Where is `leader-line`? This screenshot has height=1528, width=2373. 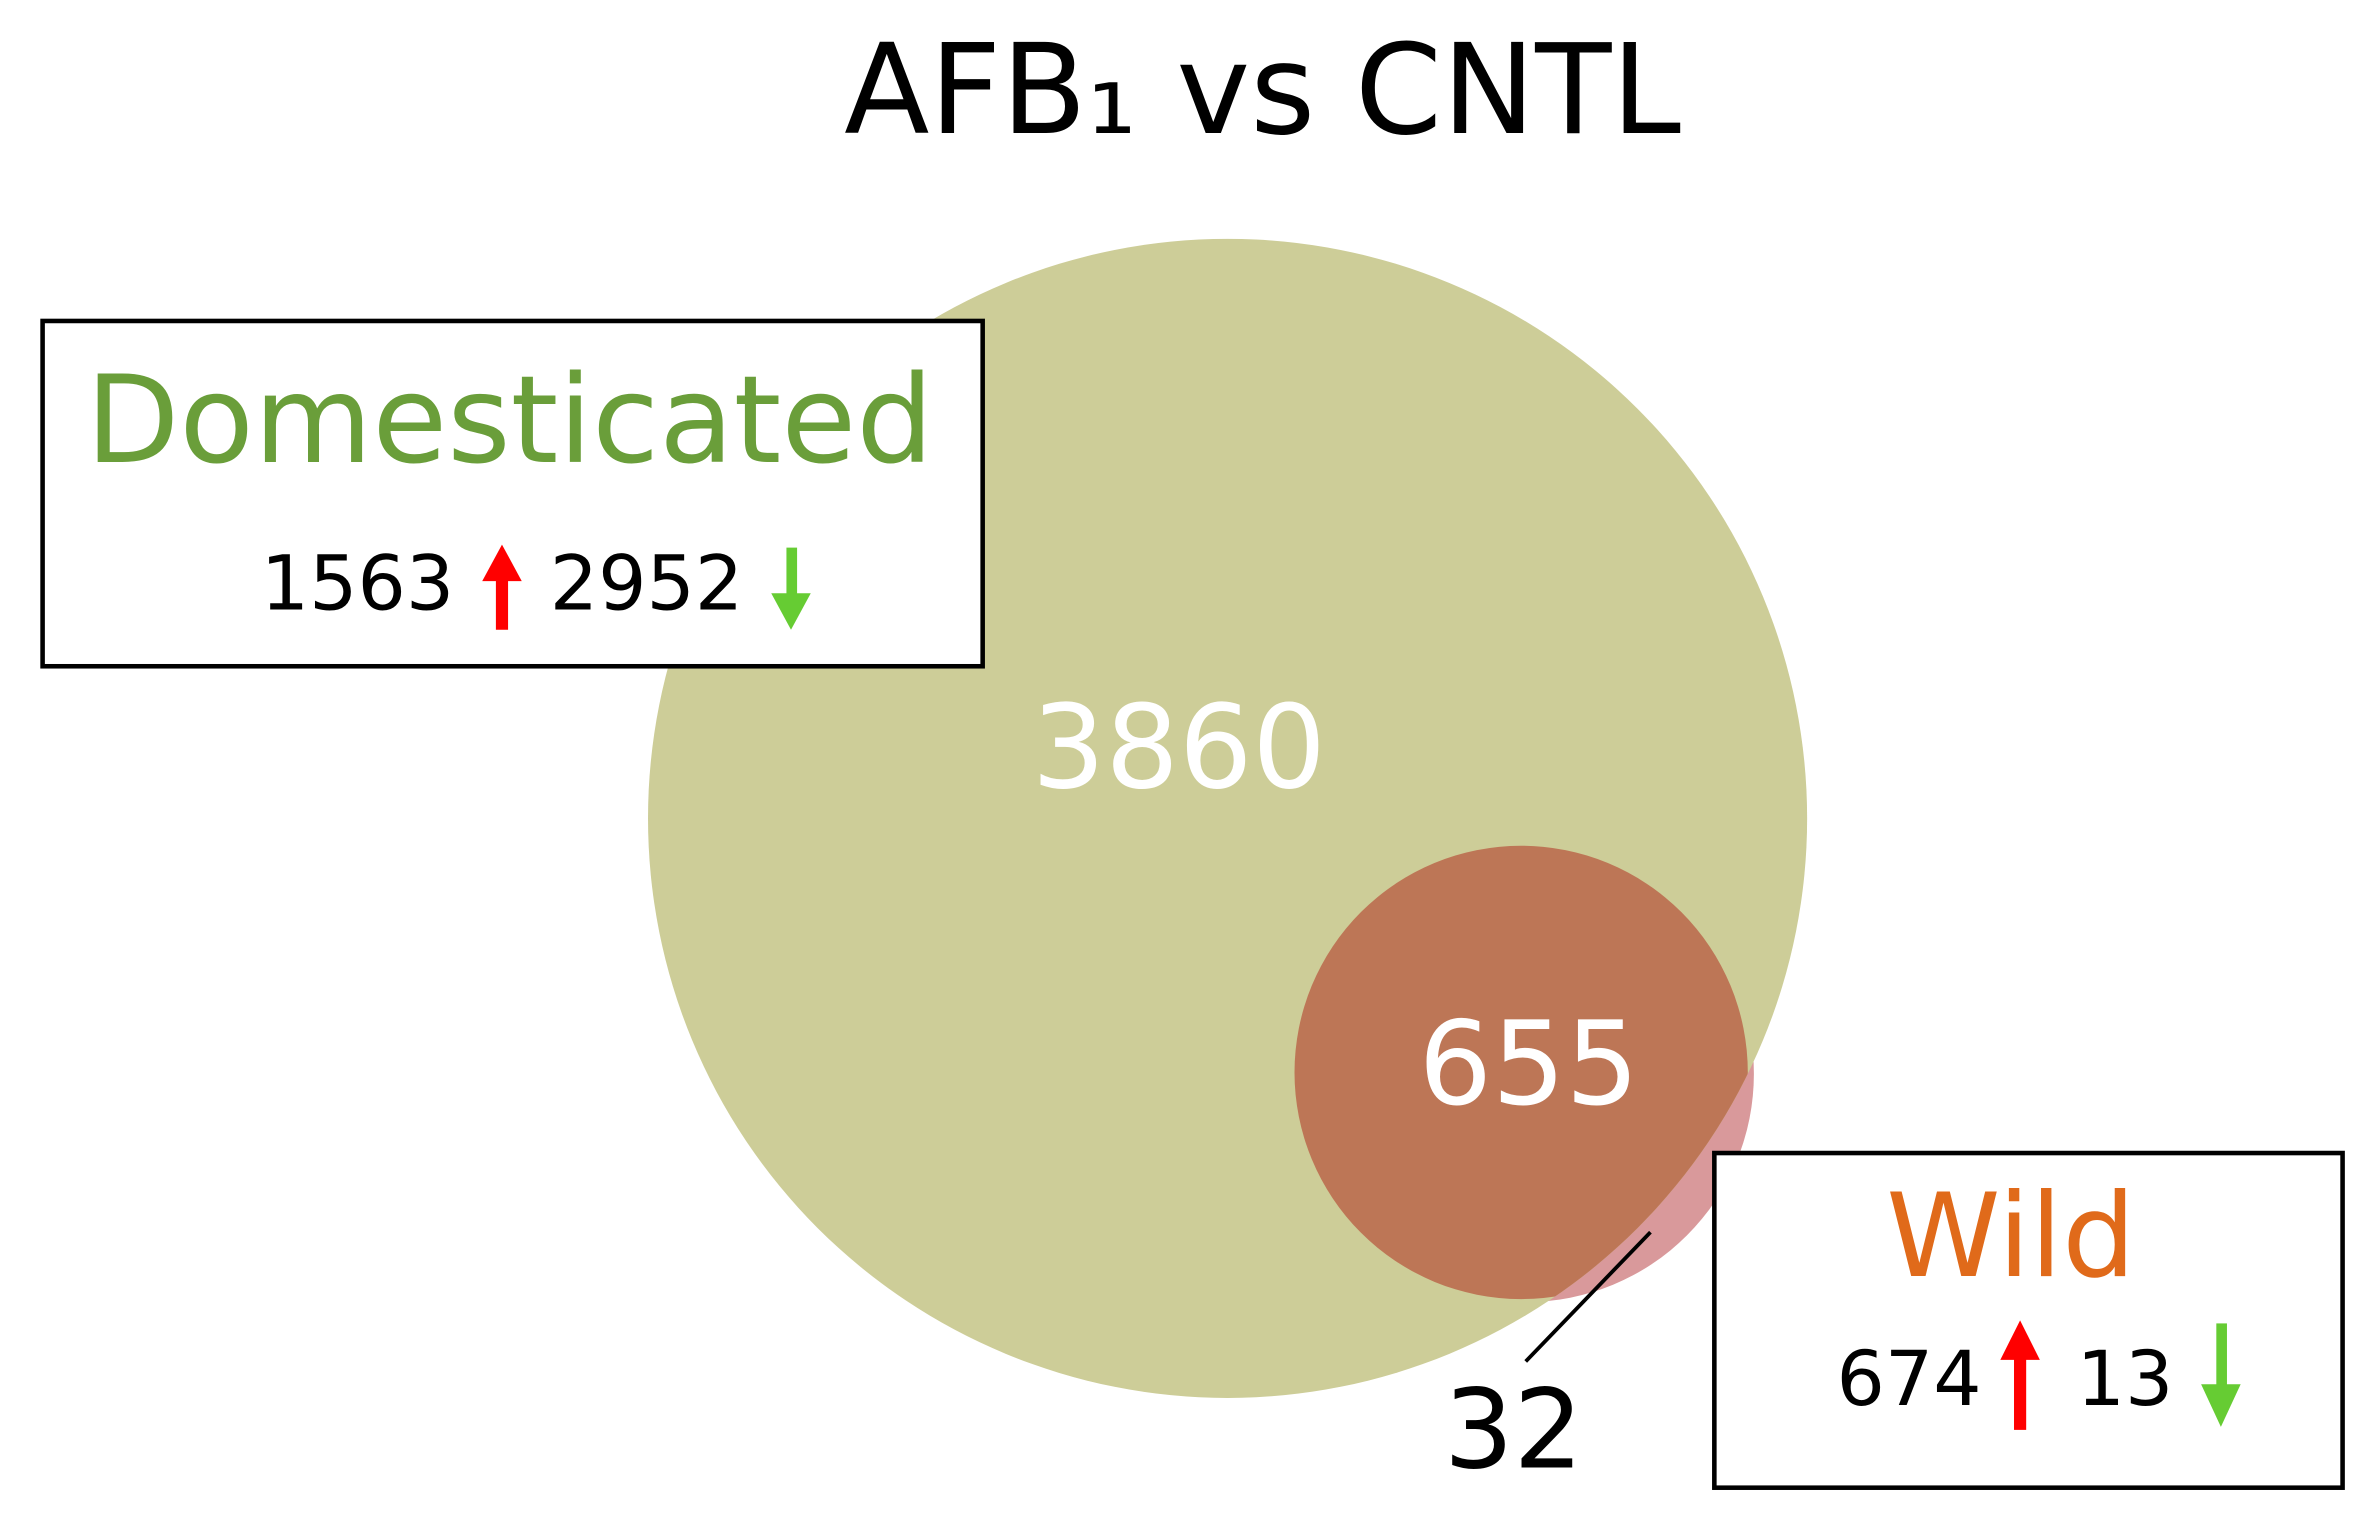
leader-line is located at coordinates (1588, 1296).